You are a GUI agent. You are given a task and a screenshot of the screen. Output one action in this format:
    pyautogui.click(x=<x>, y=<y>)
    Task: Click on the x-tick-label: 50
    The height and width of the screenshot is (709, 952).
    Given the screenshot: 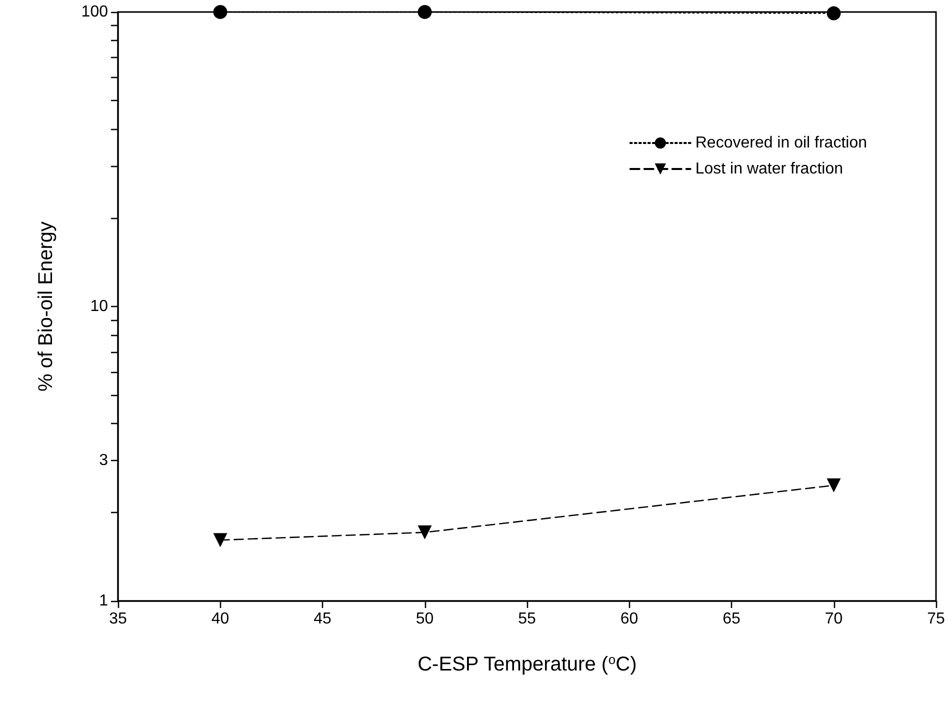 What is the action you would take?
    pyautogui.click(x=425, y=619)
    